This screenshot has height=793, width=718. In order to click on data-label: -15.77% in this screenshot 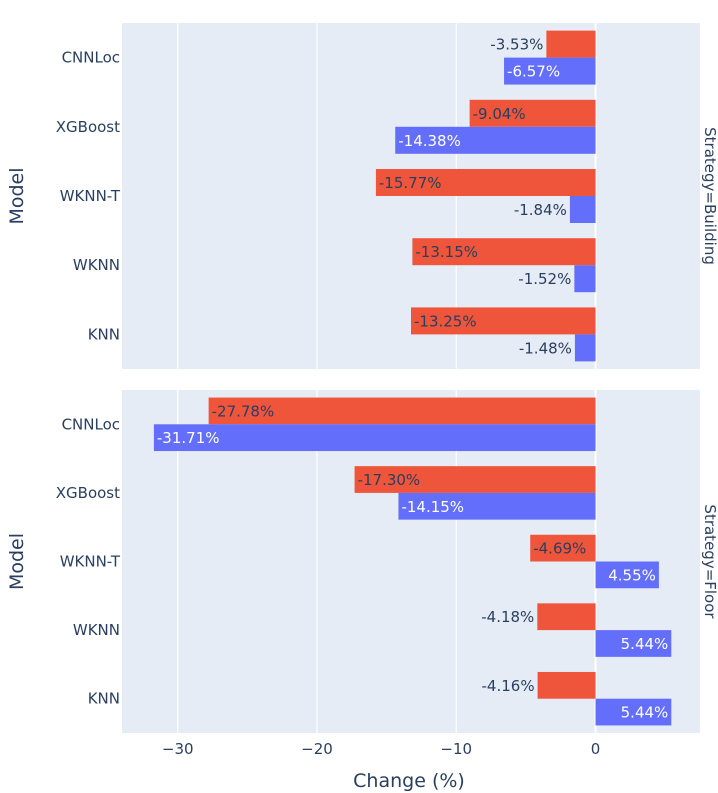, I will do `click(410, 183)`.